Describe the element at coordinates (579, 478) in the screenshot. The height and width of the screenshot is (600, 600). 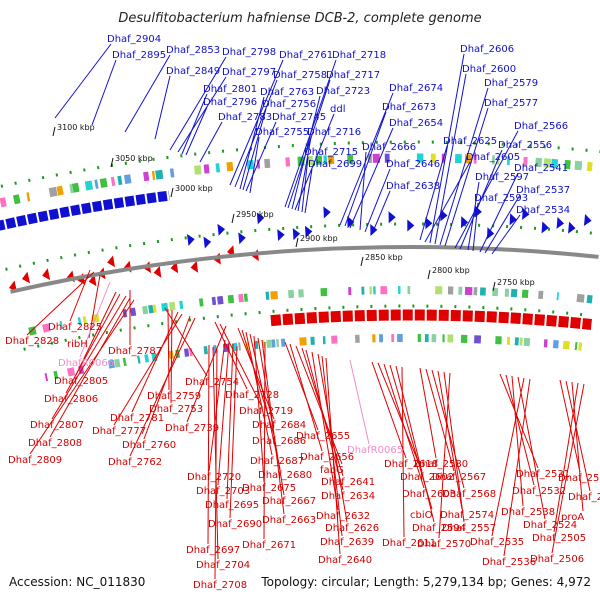
I see `gene-label-dhaf-2500: Dhaf_2500` at that location.